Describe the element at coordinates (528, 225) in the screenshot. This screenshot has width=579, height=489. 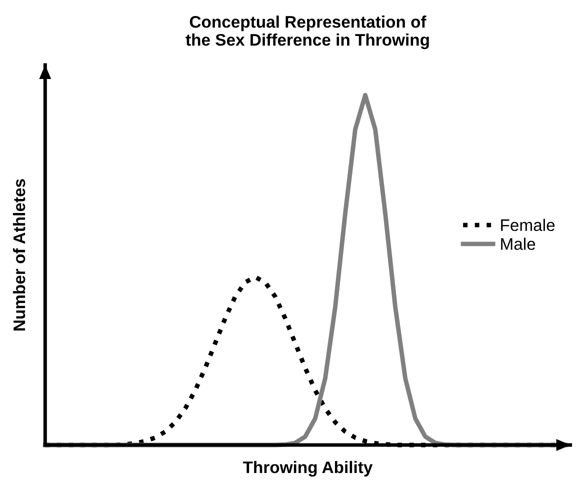
I see `legend-label: Female` at that location.